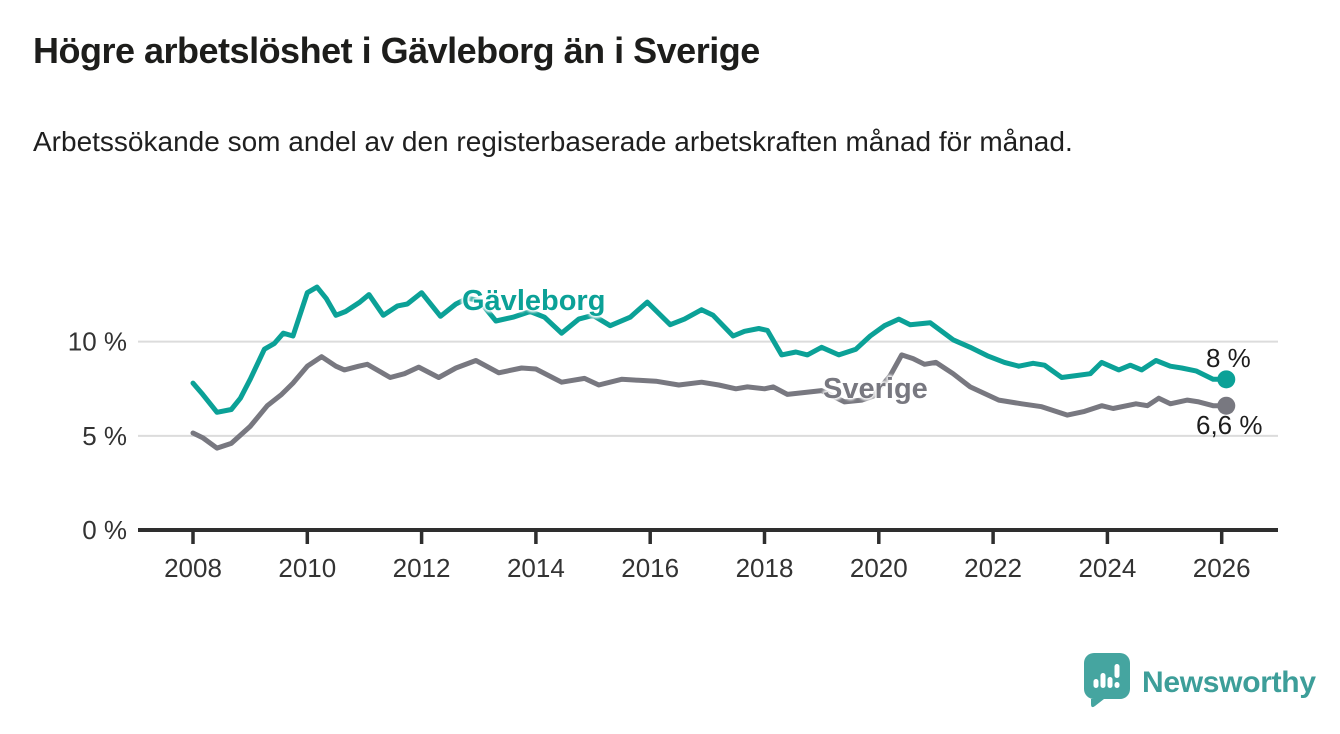 This screenshot has width=1340, height=734. What do you see at coordinates (193, 568) in the screenshot?
I see `x-tick-label: 2008` at bounding box center [193, 568].